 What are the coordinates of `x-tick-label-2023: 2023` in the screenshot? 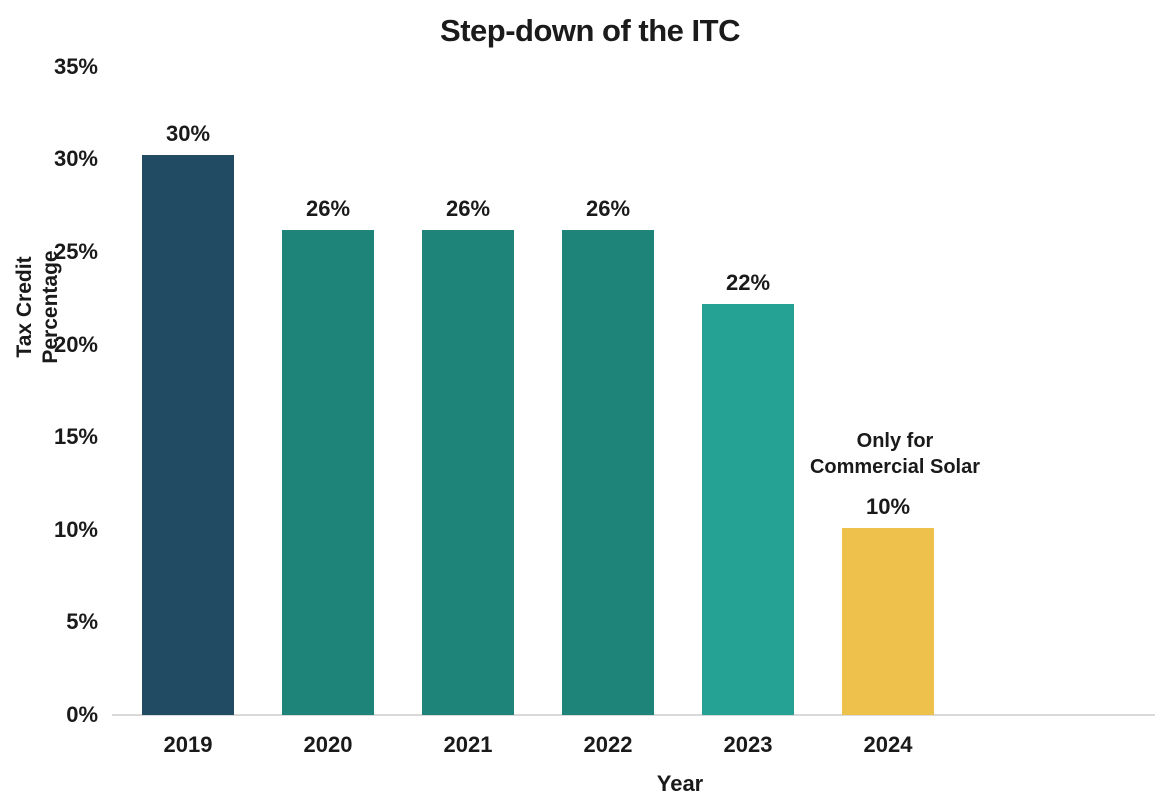 It's located at (748, 744).